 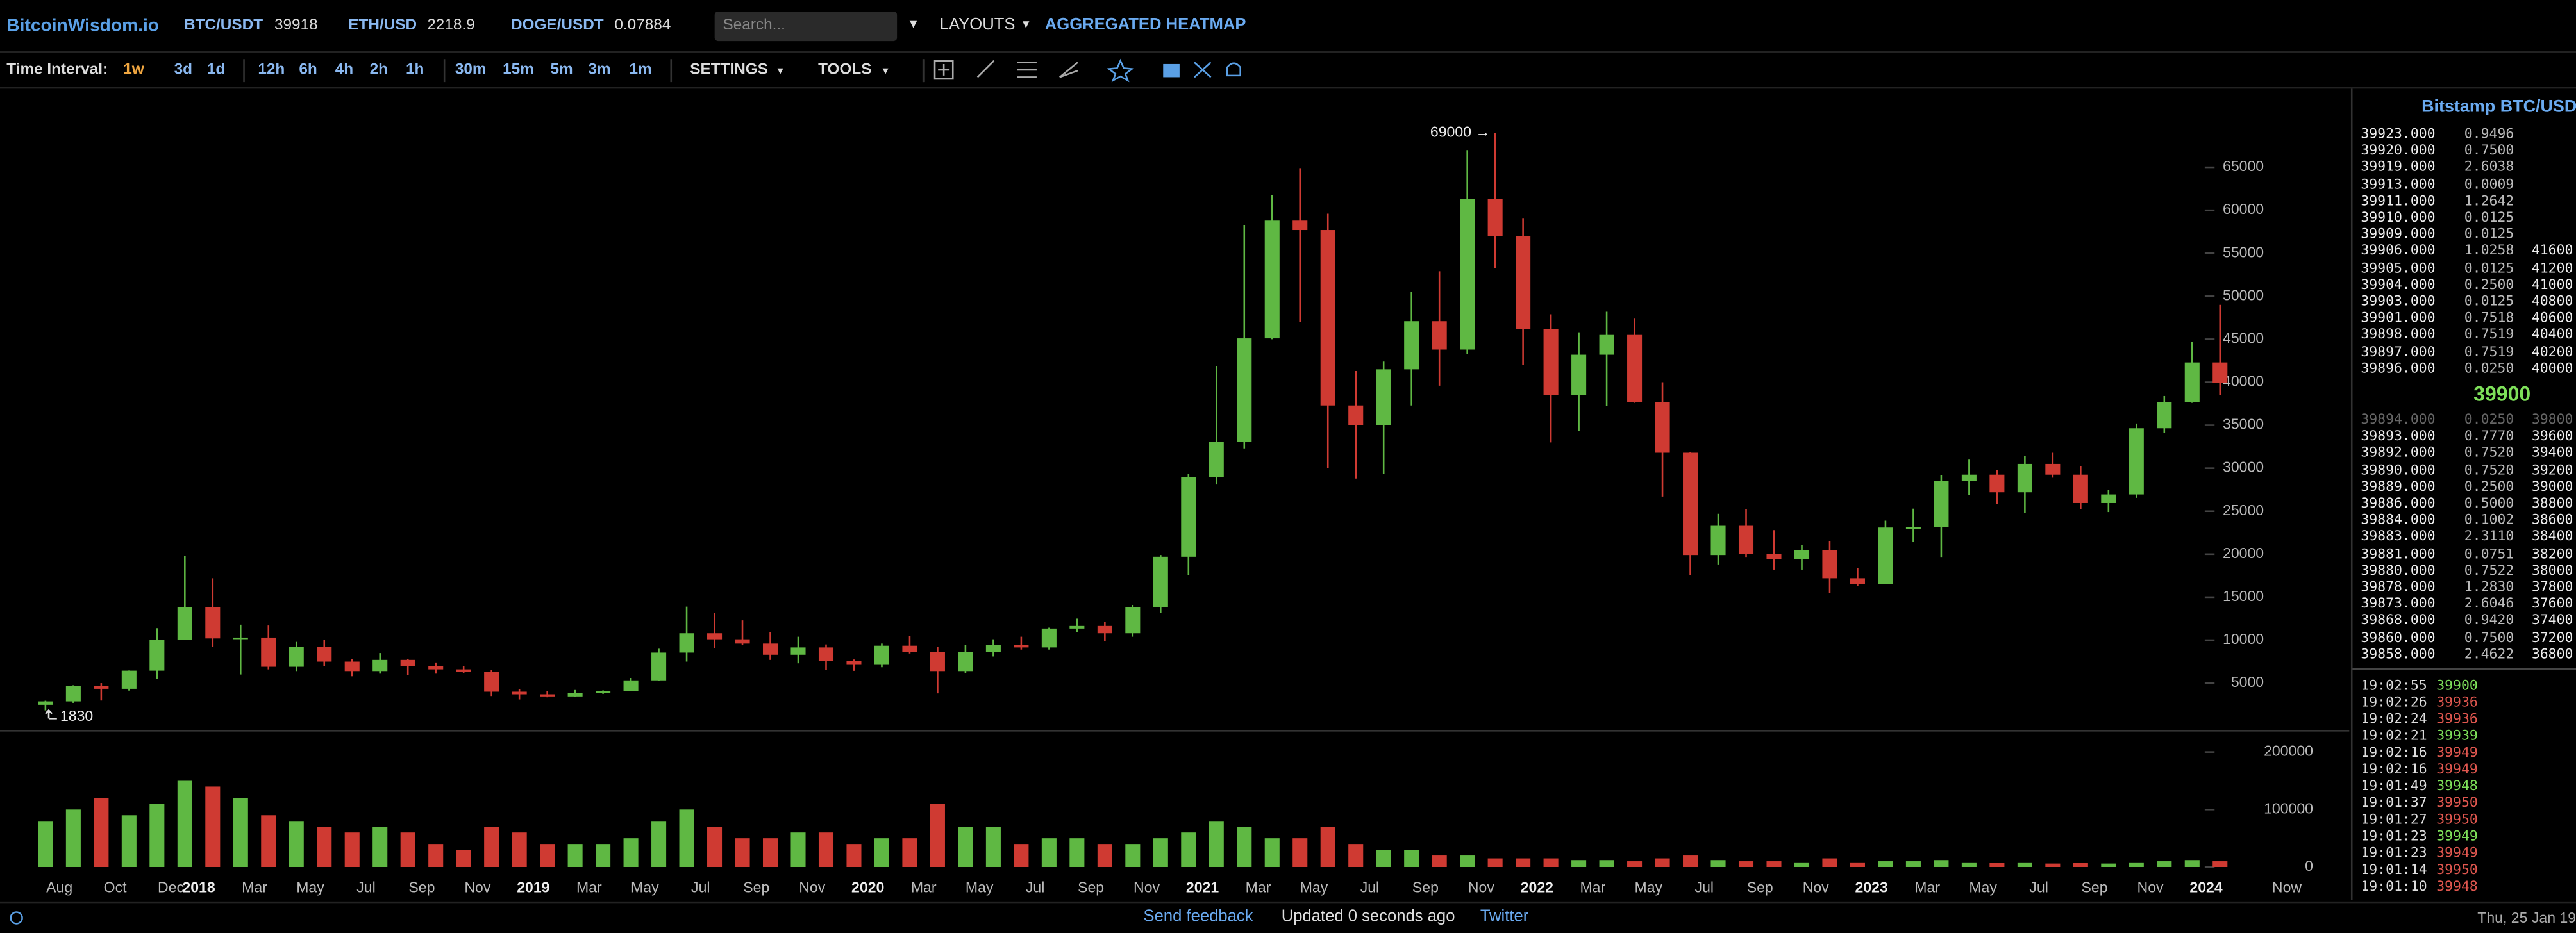 I want to click on book-price: 39881.000, so click(x=2398, y=553).